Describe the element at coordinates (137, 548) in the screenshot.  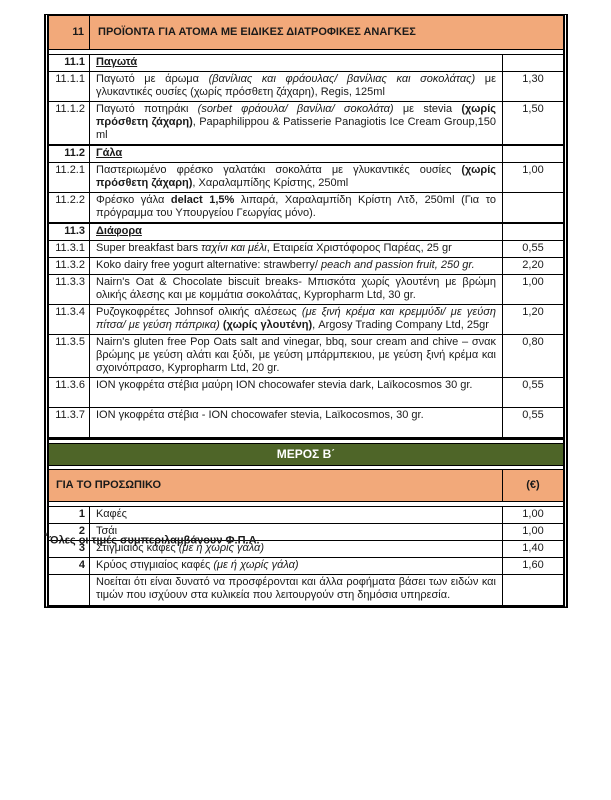
I see `text-run: Στιγμιαίος καφές` at that location.